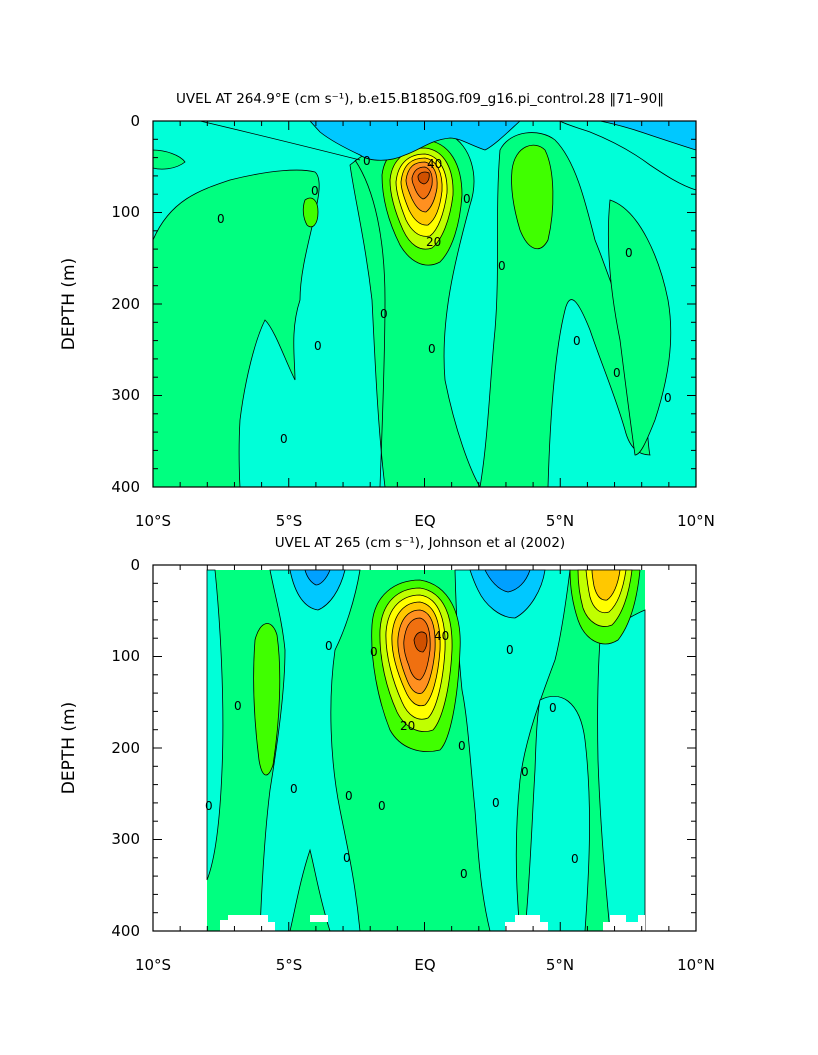 This screenshot has width=818, height=1055. What do you see at coordinates (236, 328) in the screenshot?
I see `positive-region-west` at bounding box center [236, 328].